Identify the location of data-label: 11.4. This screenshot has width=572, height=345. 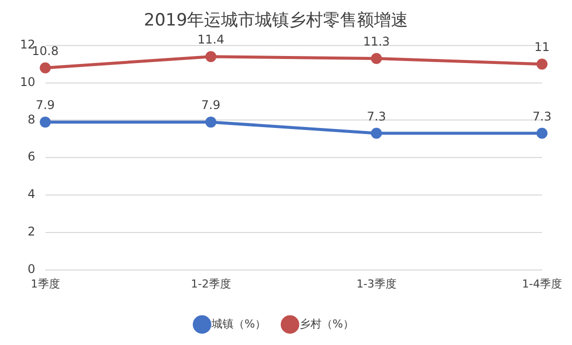
(210, 39).